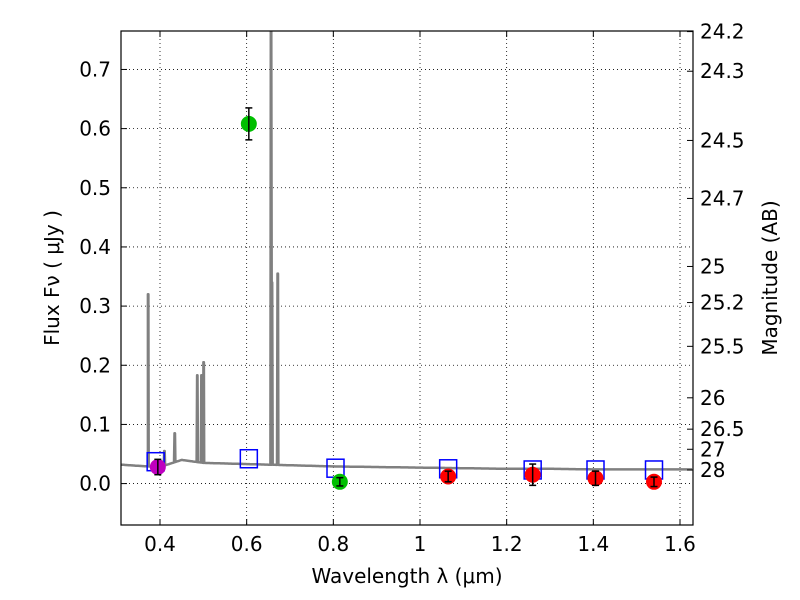 The image size is (800, 600). Describe the element at coordinates (95, 424) in the screenshot. I see `y-tick-label: 0.1` at that location.